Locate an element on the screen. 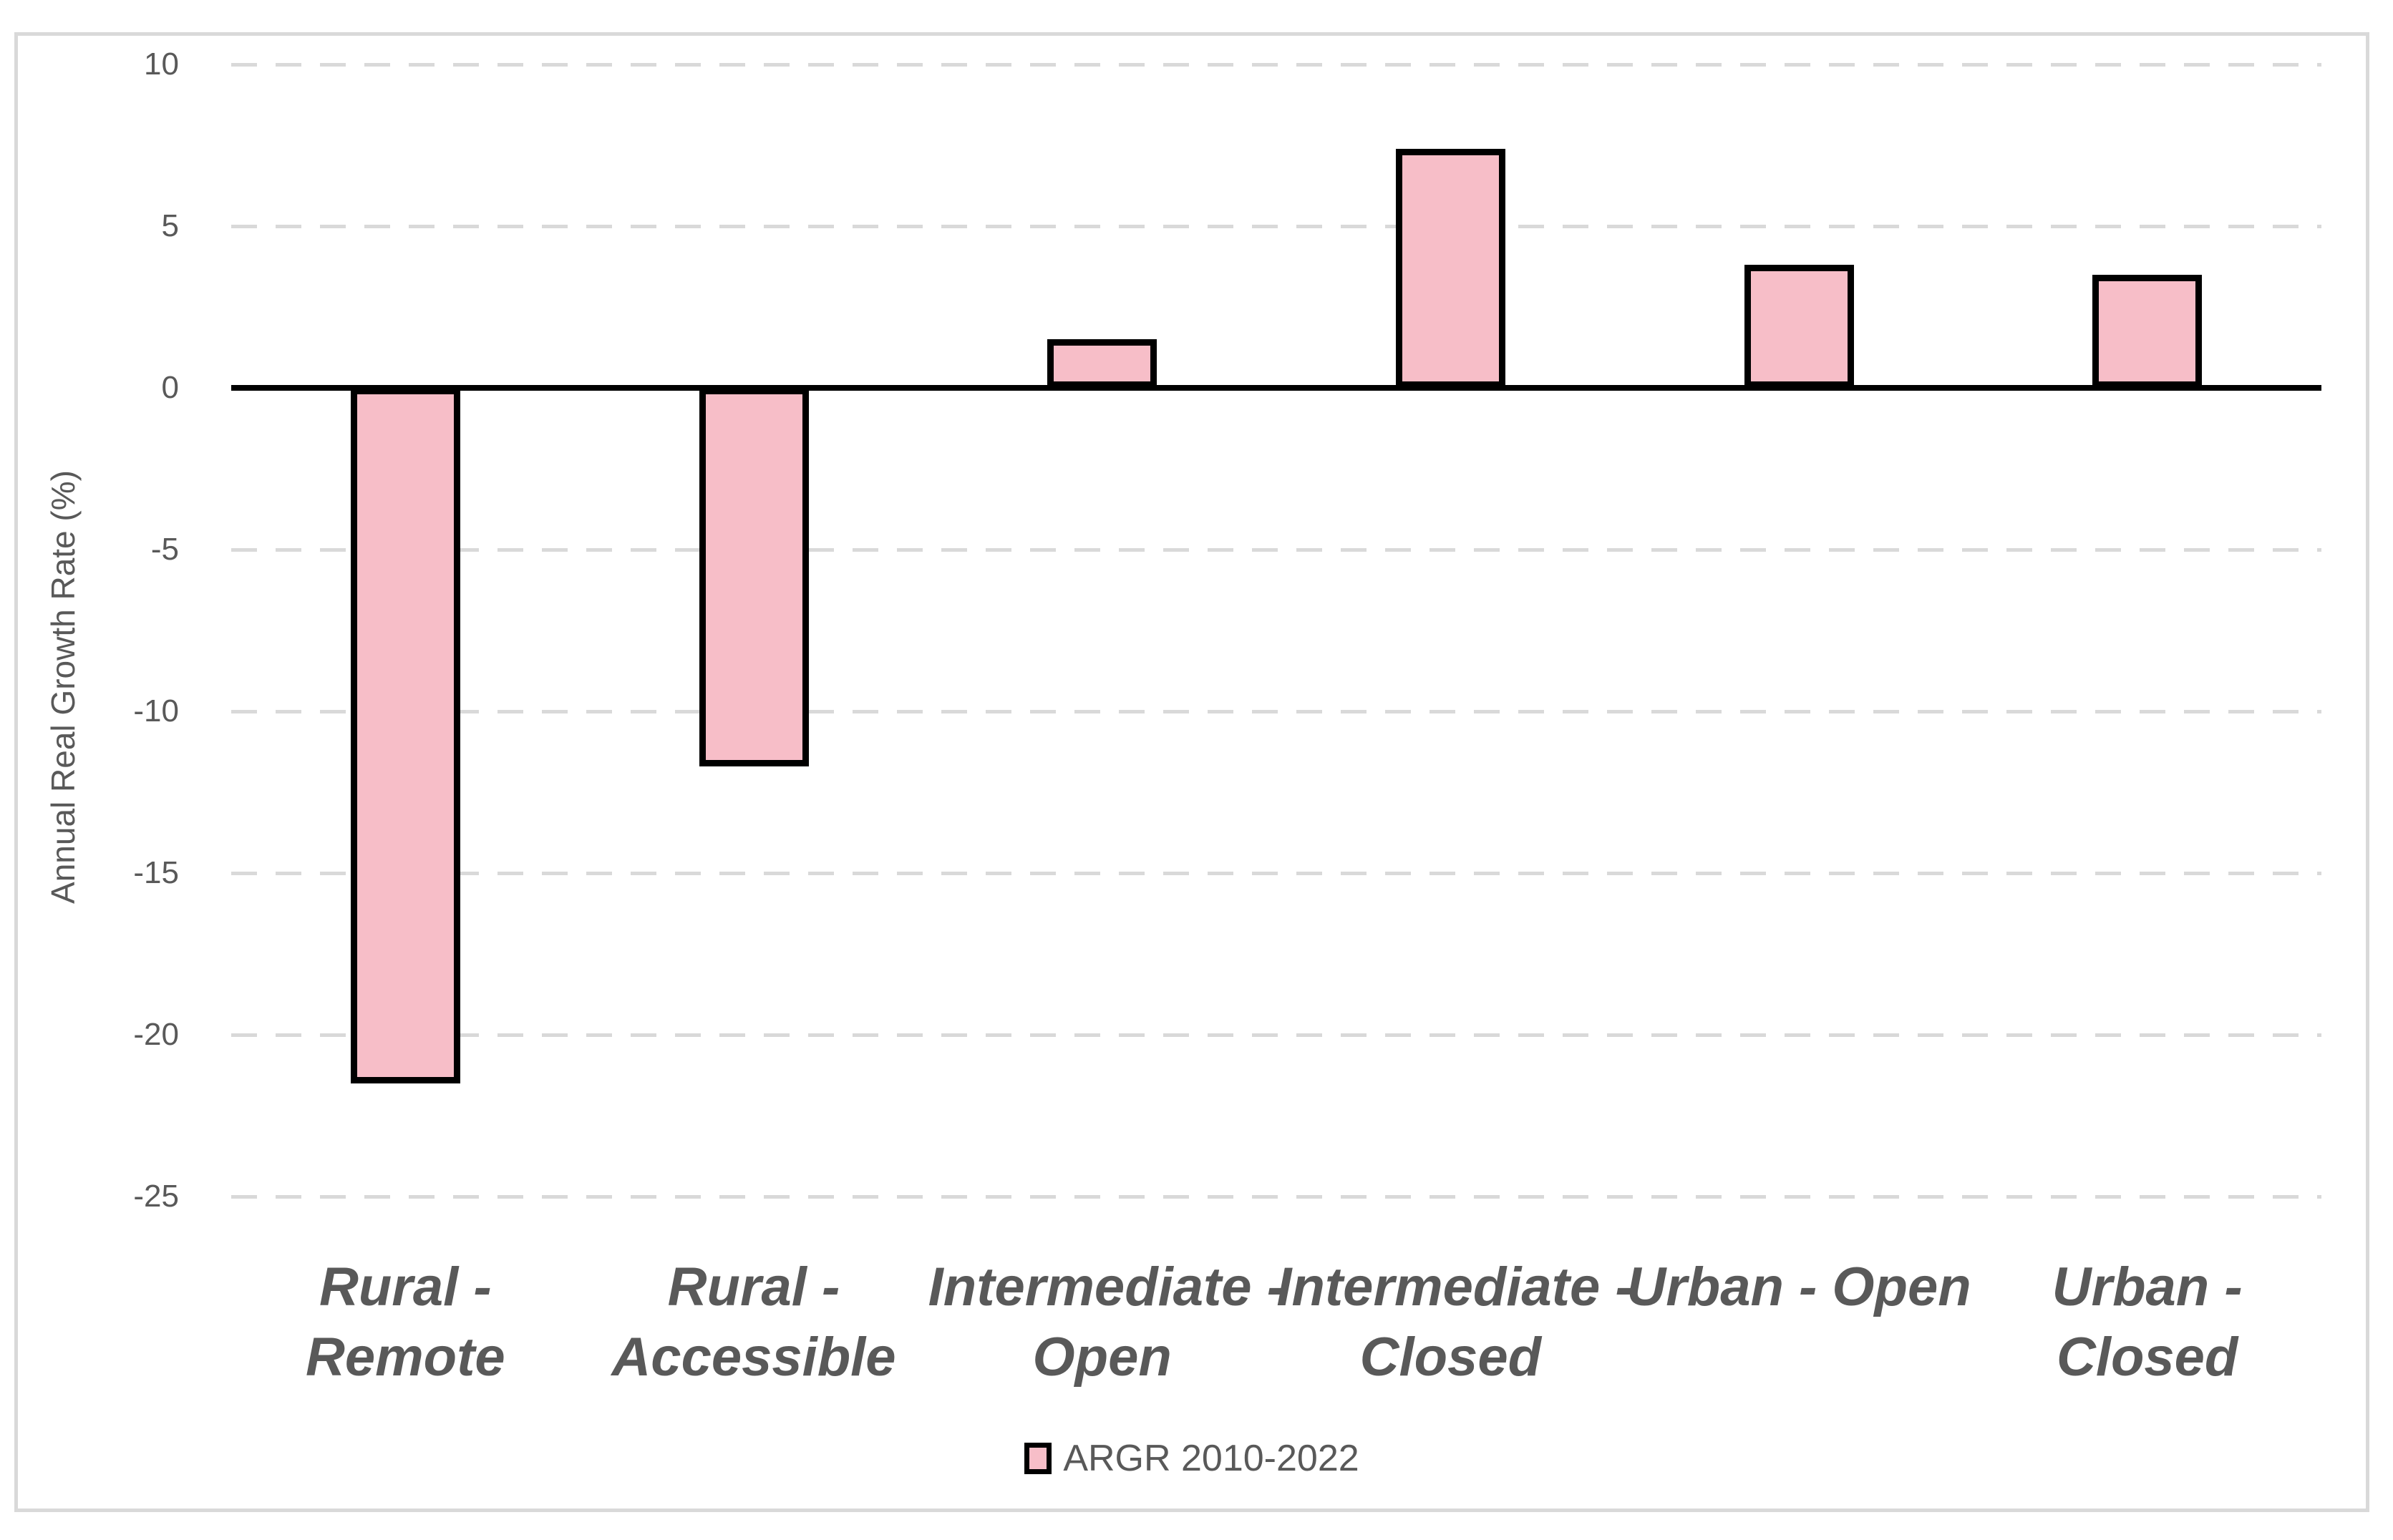  bar-intermediate-open is located at coordinates (1102, 363).